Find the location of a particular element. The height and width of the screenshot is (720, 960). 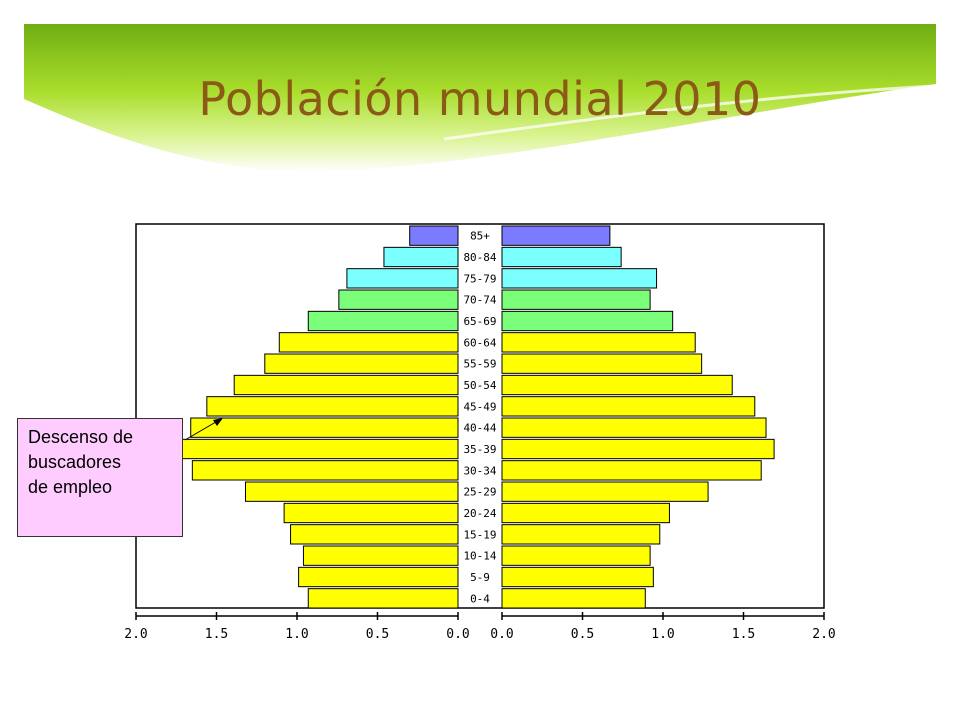

x-tick-label-right: 0.5 is located at coordinates (582, 634).